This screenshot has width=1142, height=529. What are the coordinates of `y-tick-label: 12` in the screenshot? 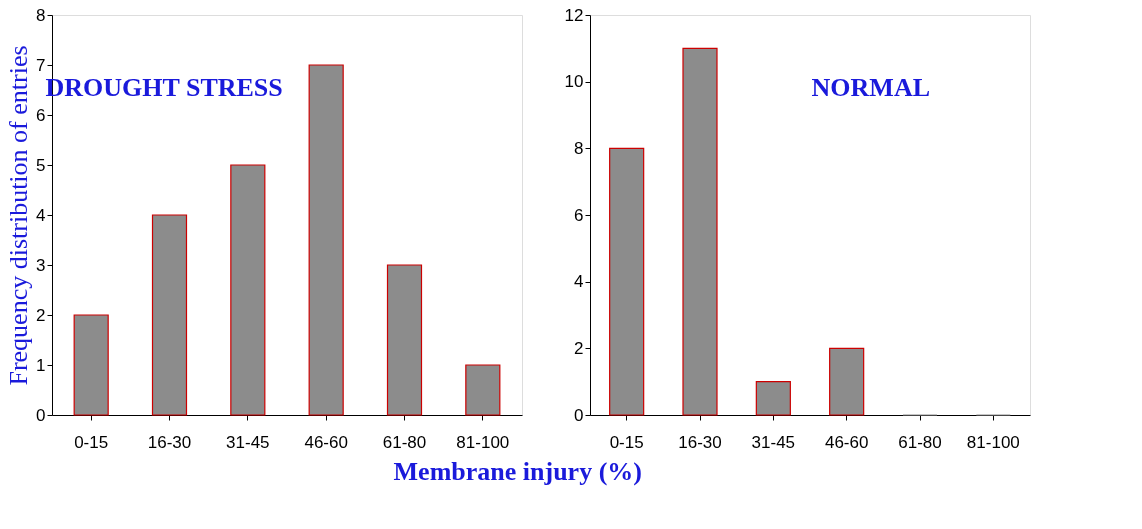 It's located at (574, 15).